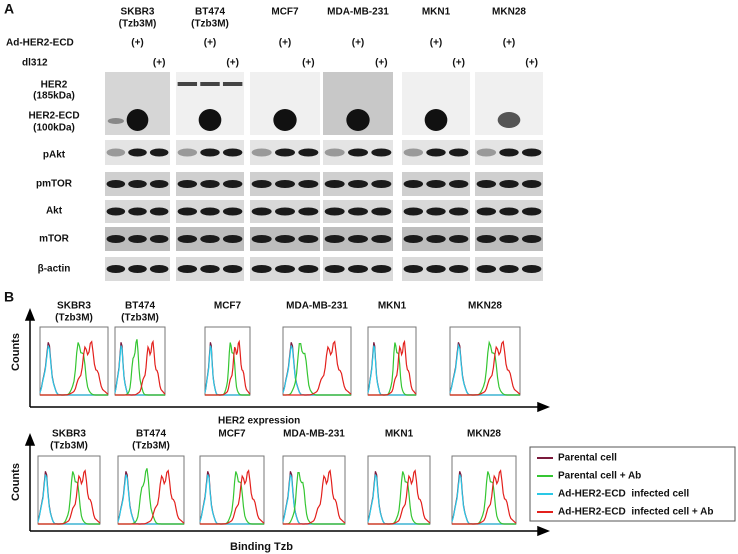  What do you see at coordinates (623, 494) in the screenshot?
I see `legend-label: Ad-HER2-ECD infected cell` at bounding box center [623, 494].